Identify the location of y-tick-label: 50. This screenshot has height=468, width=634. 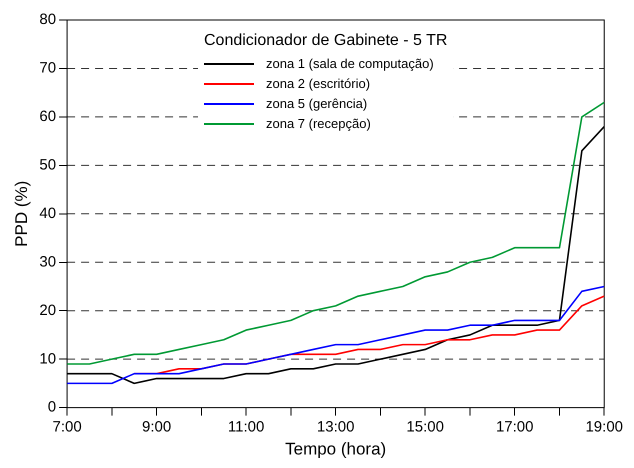
(47, 165).